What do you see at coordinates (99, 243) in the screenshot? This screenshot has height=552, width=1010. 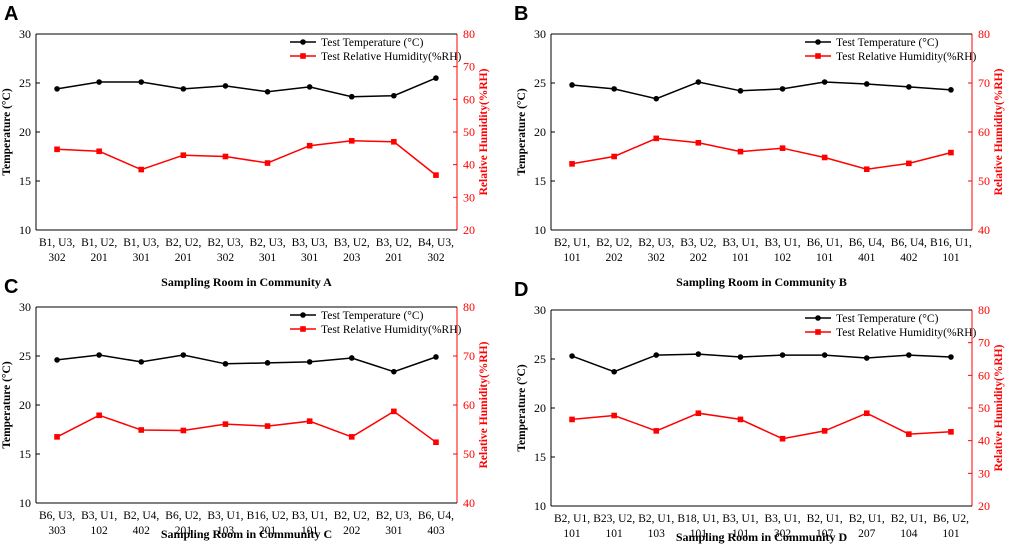 I see `x-tick-label: B1, U2,` at bounding box center [99, 243].